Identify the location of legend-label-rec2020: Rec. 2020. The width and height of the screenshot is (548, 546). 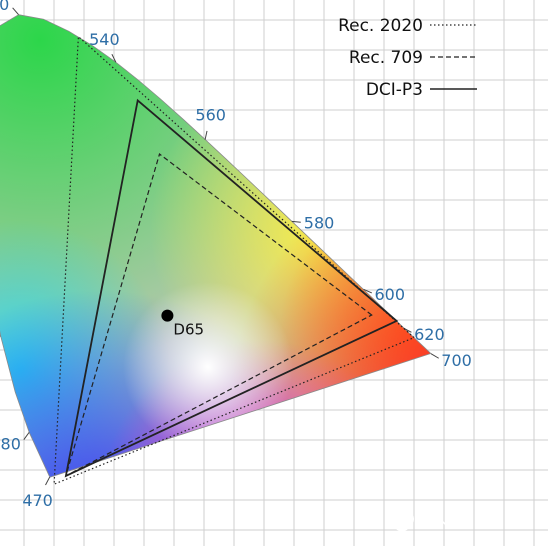
(380, 26).